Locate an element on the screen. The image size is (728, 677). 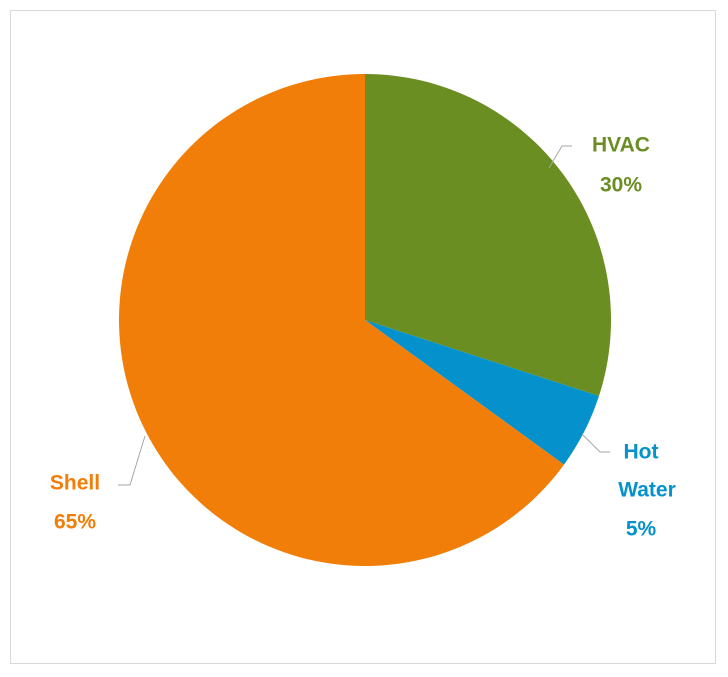
data-label-percent-shell: 65% is located at coordinates (75, 522).